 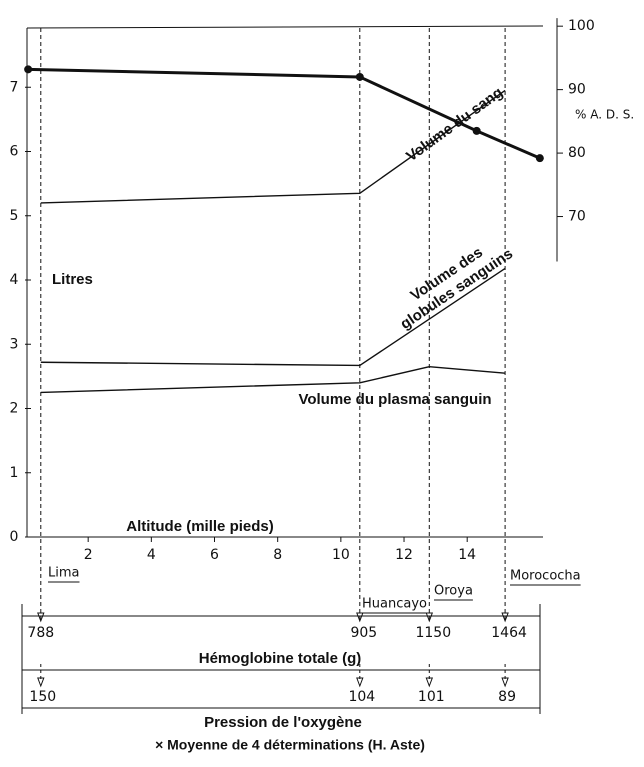 What do you see at coordinates (280, 658) in the screenshot?
I see `hemoglobin-label: Hémoglobine totale (g)` at bounding box center [280, 658].